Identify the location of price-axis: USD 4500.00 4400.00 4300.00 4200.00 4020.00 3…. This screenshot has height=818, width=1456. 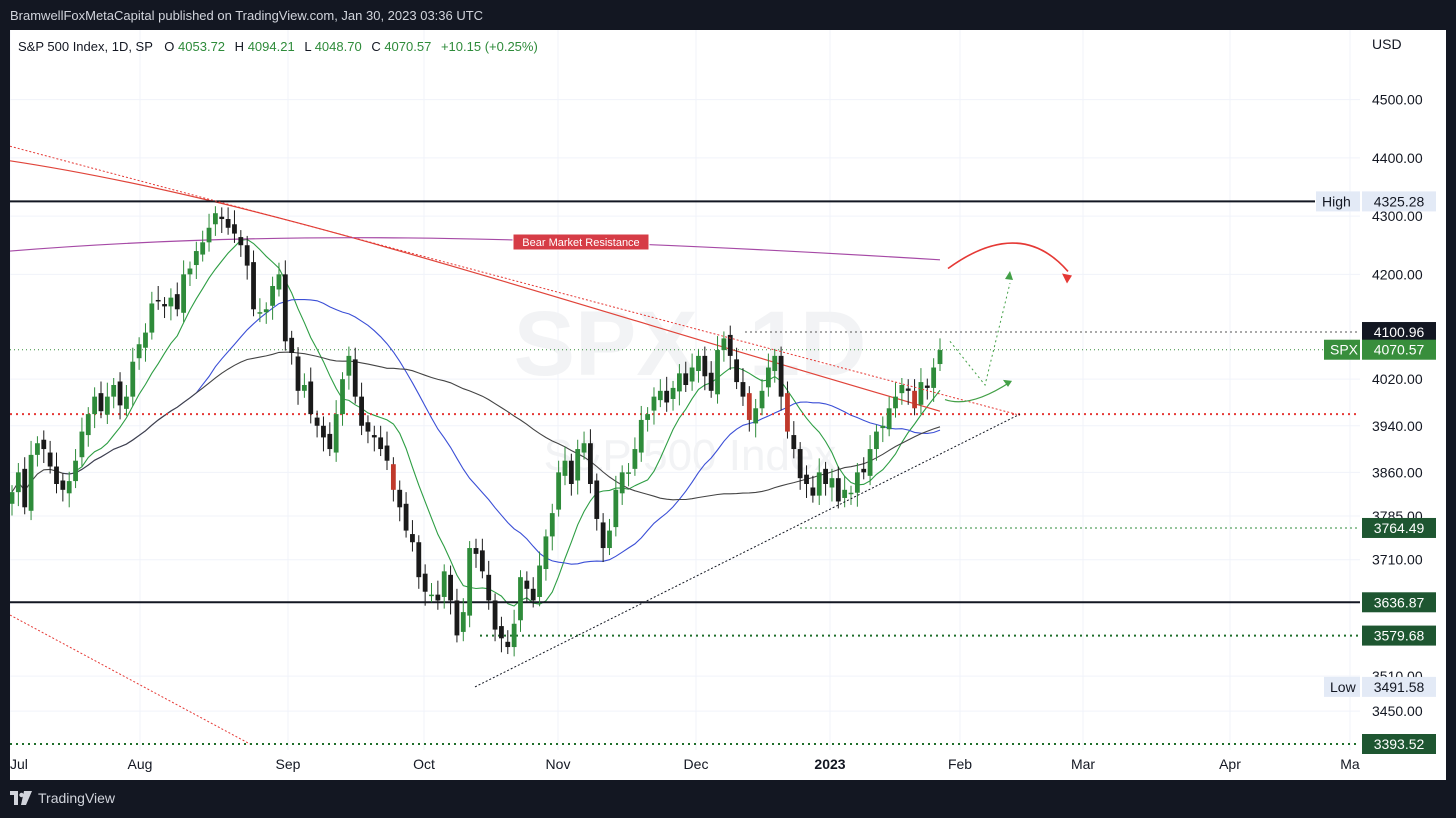
(1376, 395).